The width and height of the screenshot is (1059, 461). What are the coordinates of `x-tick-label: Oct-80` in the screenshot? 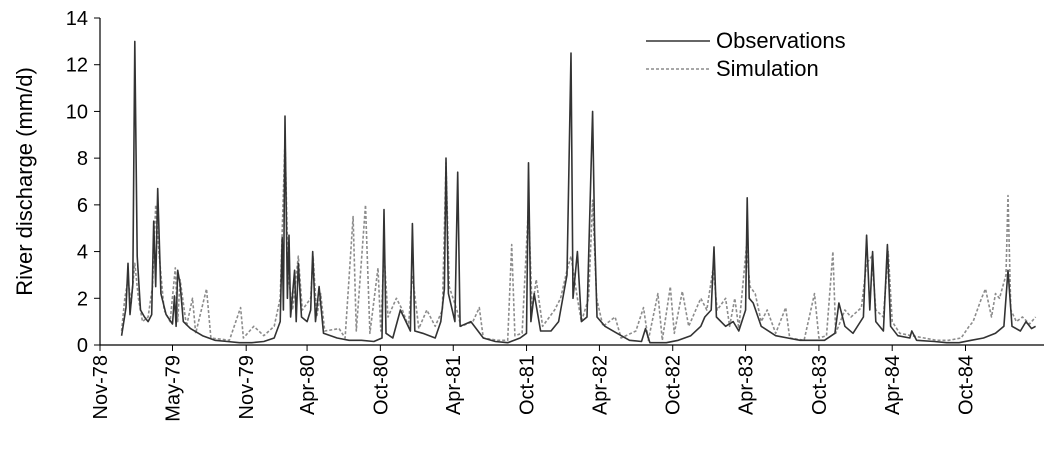 It's located at (381, 385).